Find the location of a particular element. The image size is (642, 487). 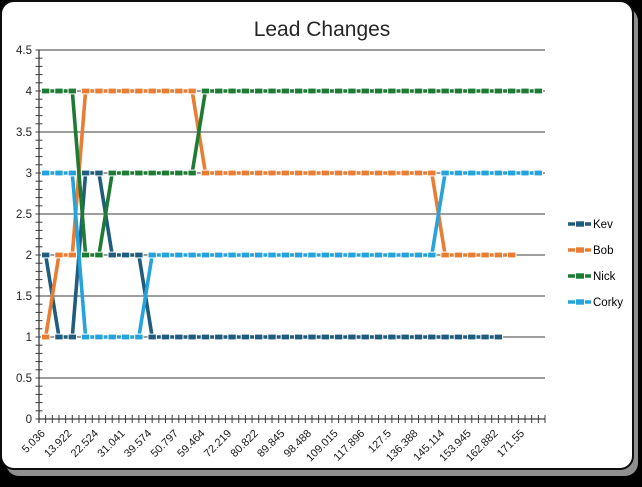

x-tick-label: 171.55 is located at coordinates (511, 444).